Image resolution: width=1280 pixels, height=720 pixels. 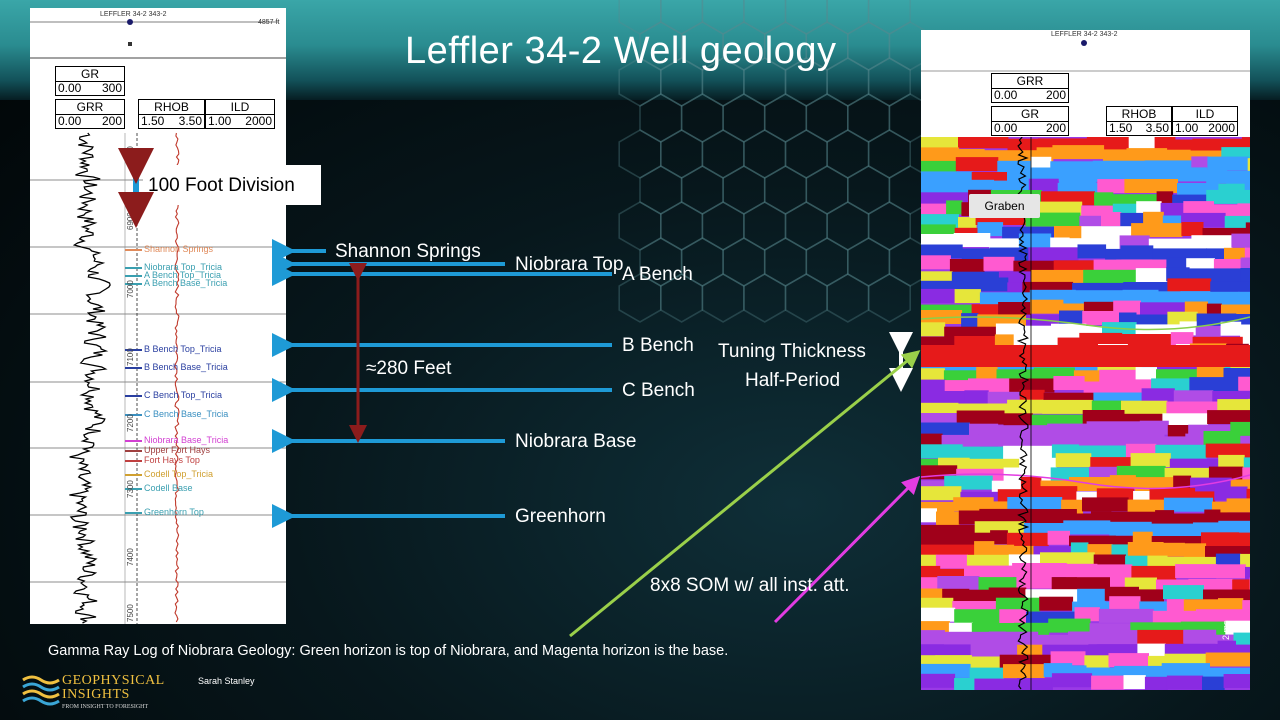 I want to click on rhob-track-min: 1.50, so click(x=153, y=121).